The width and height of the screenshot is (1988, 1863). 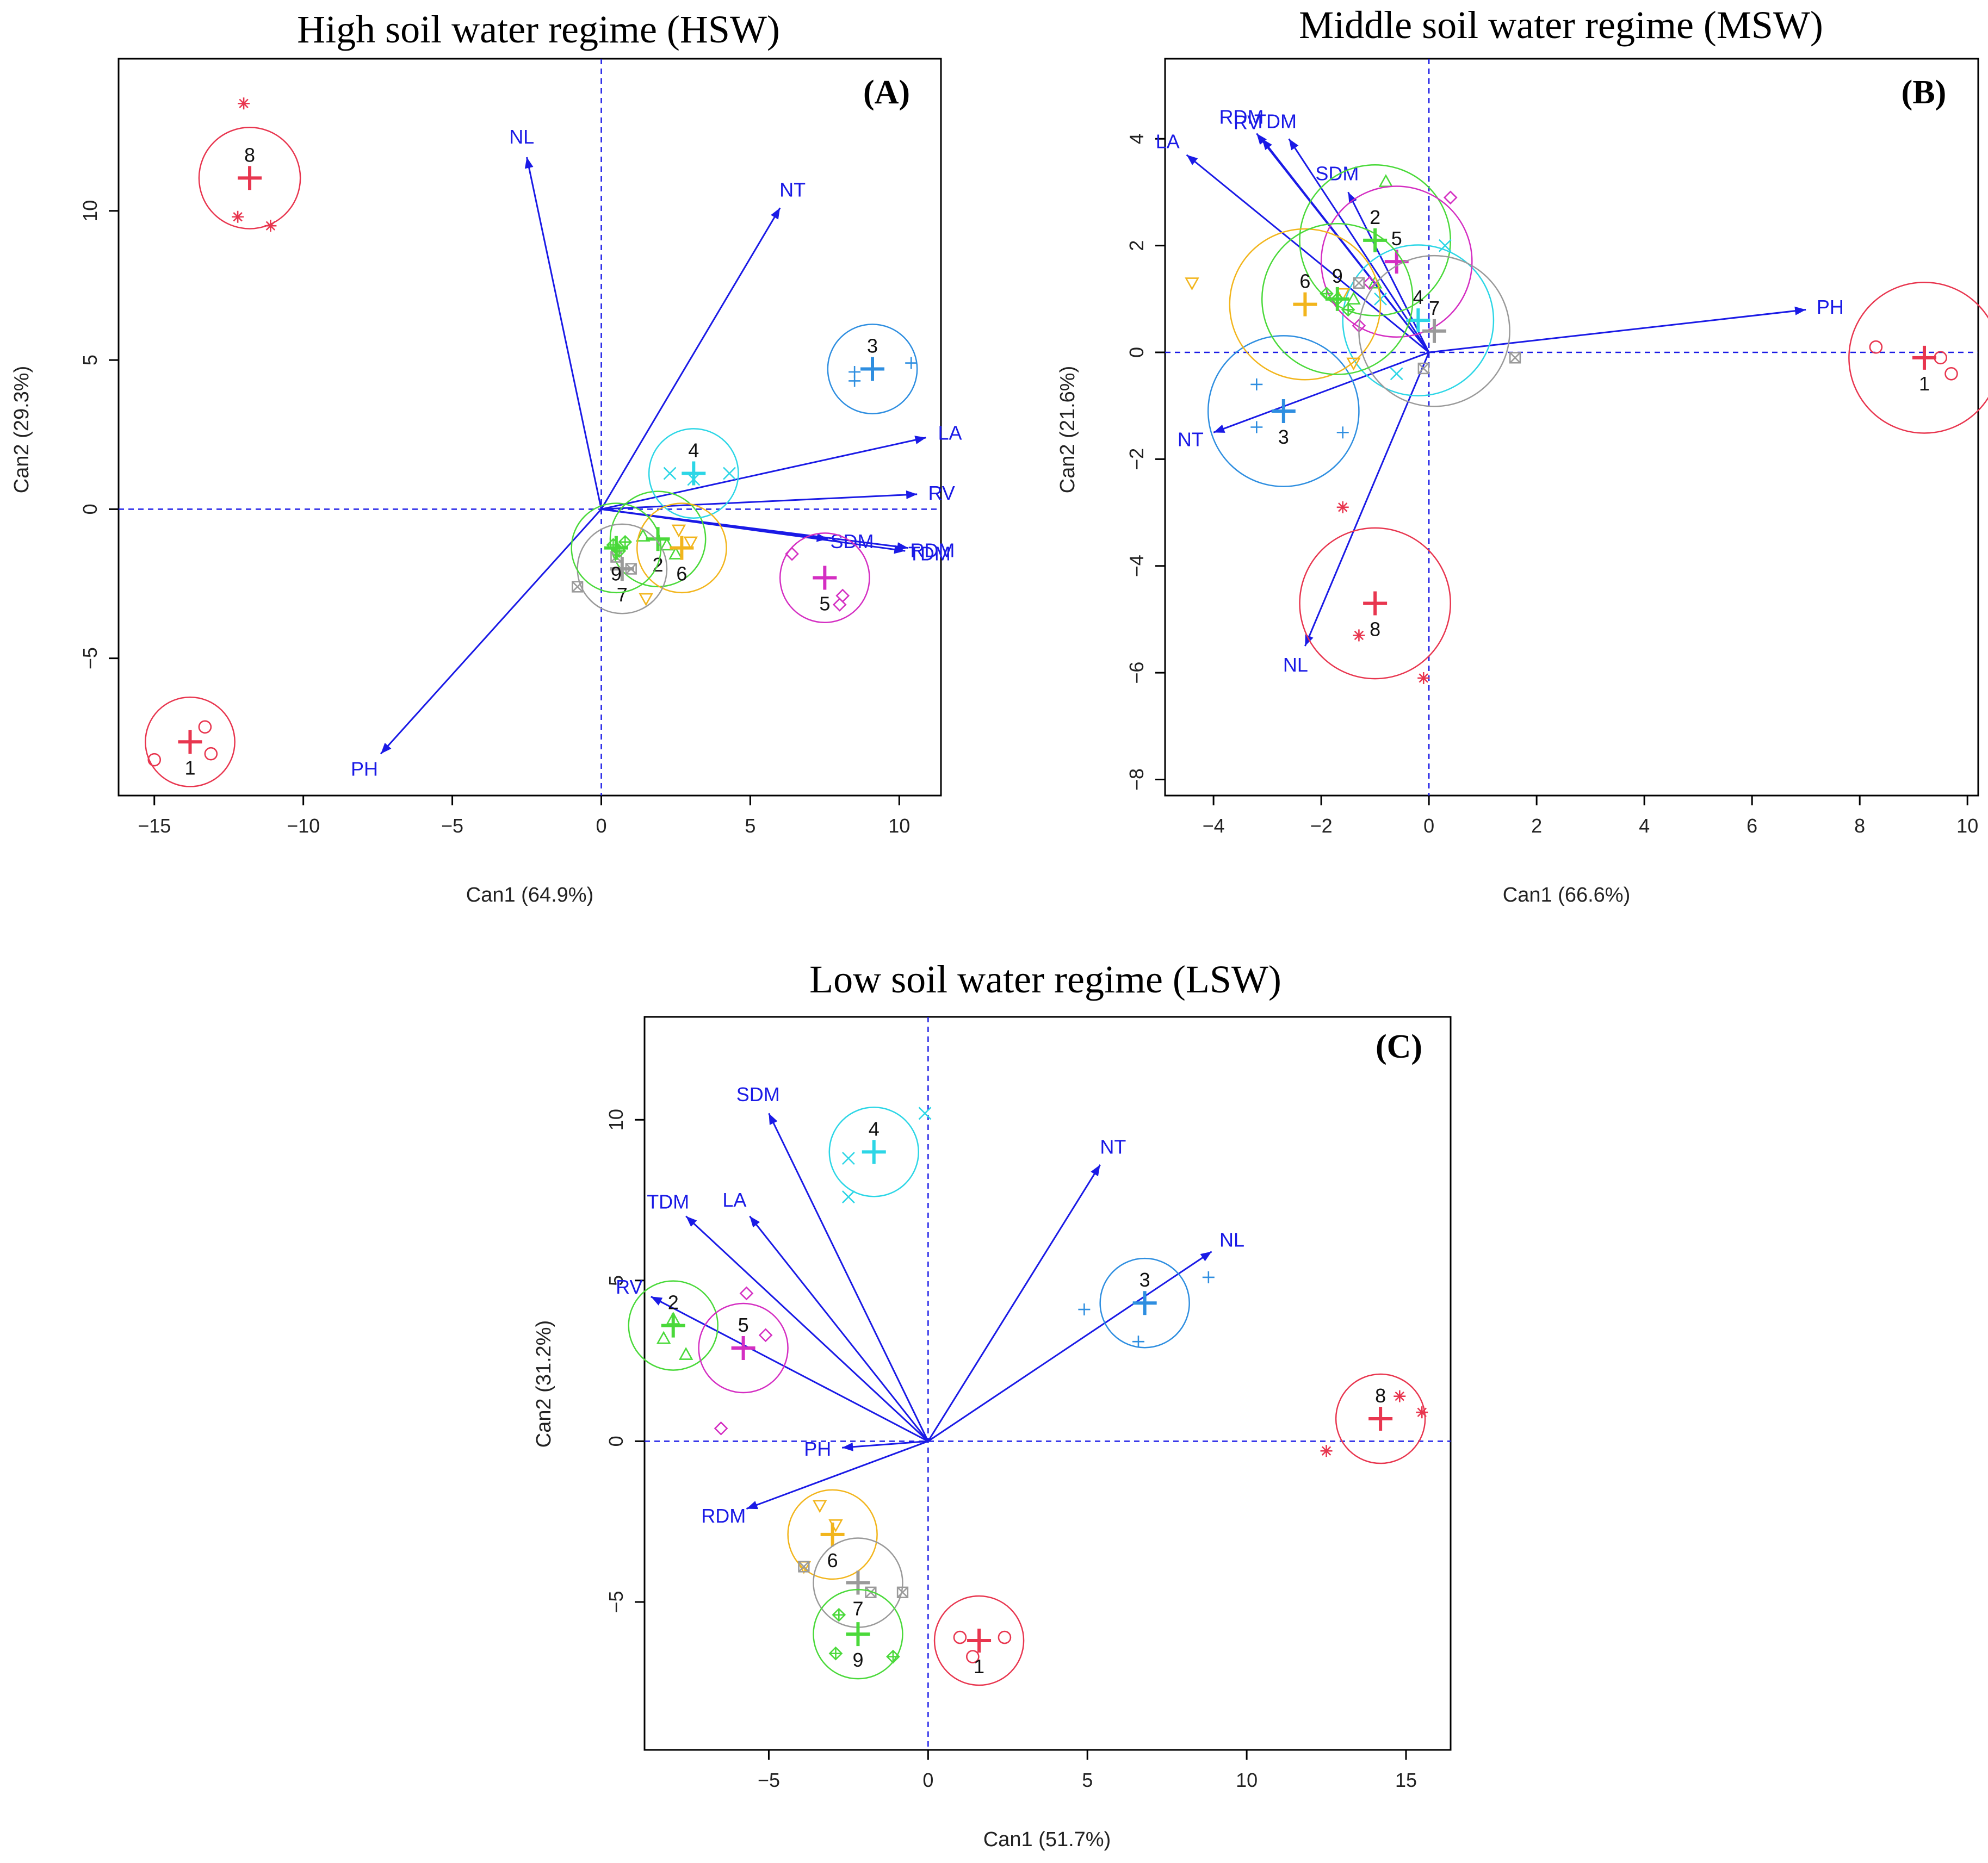 I want to click on panel-c-group-1-point-3-circle, so click(x=1005, y=1637).